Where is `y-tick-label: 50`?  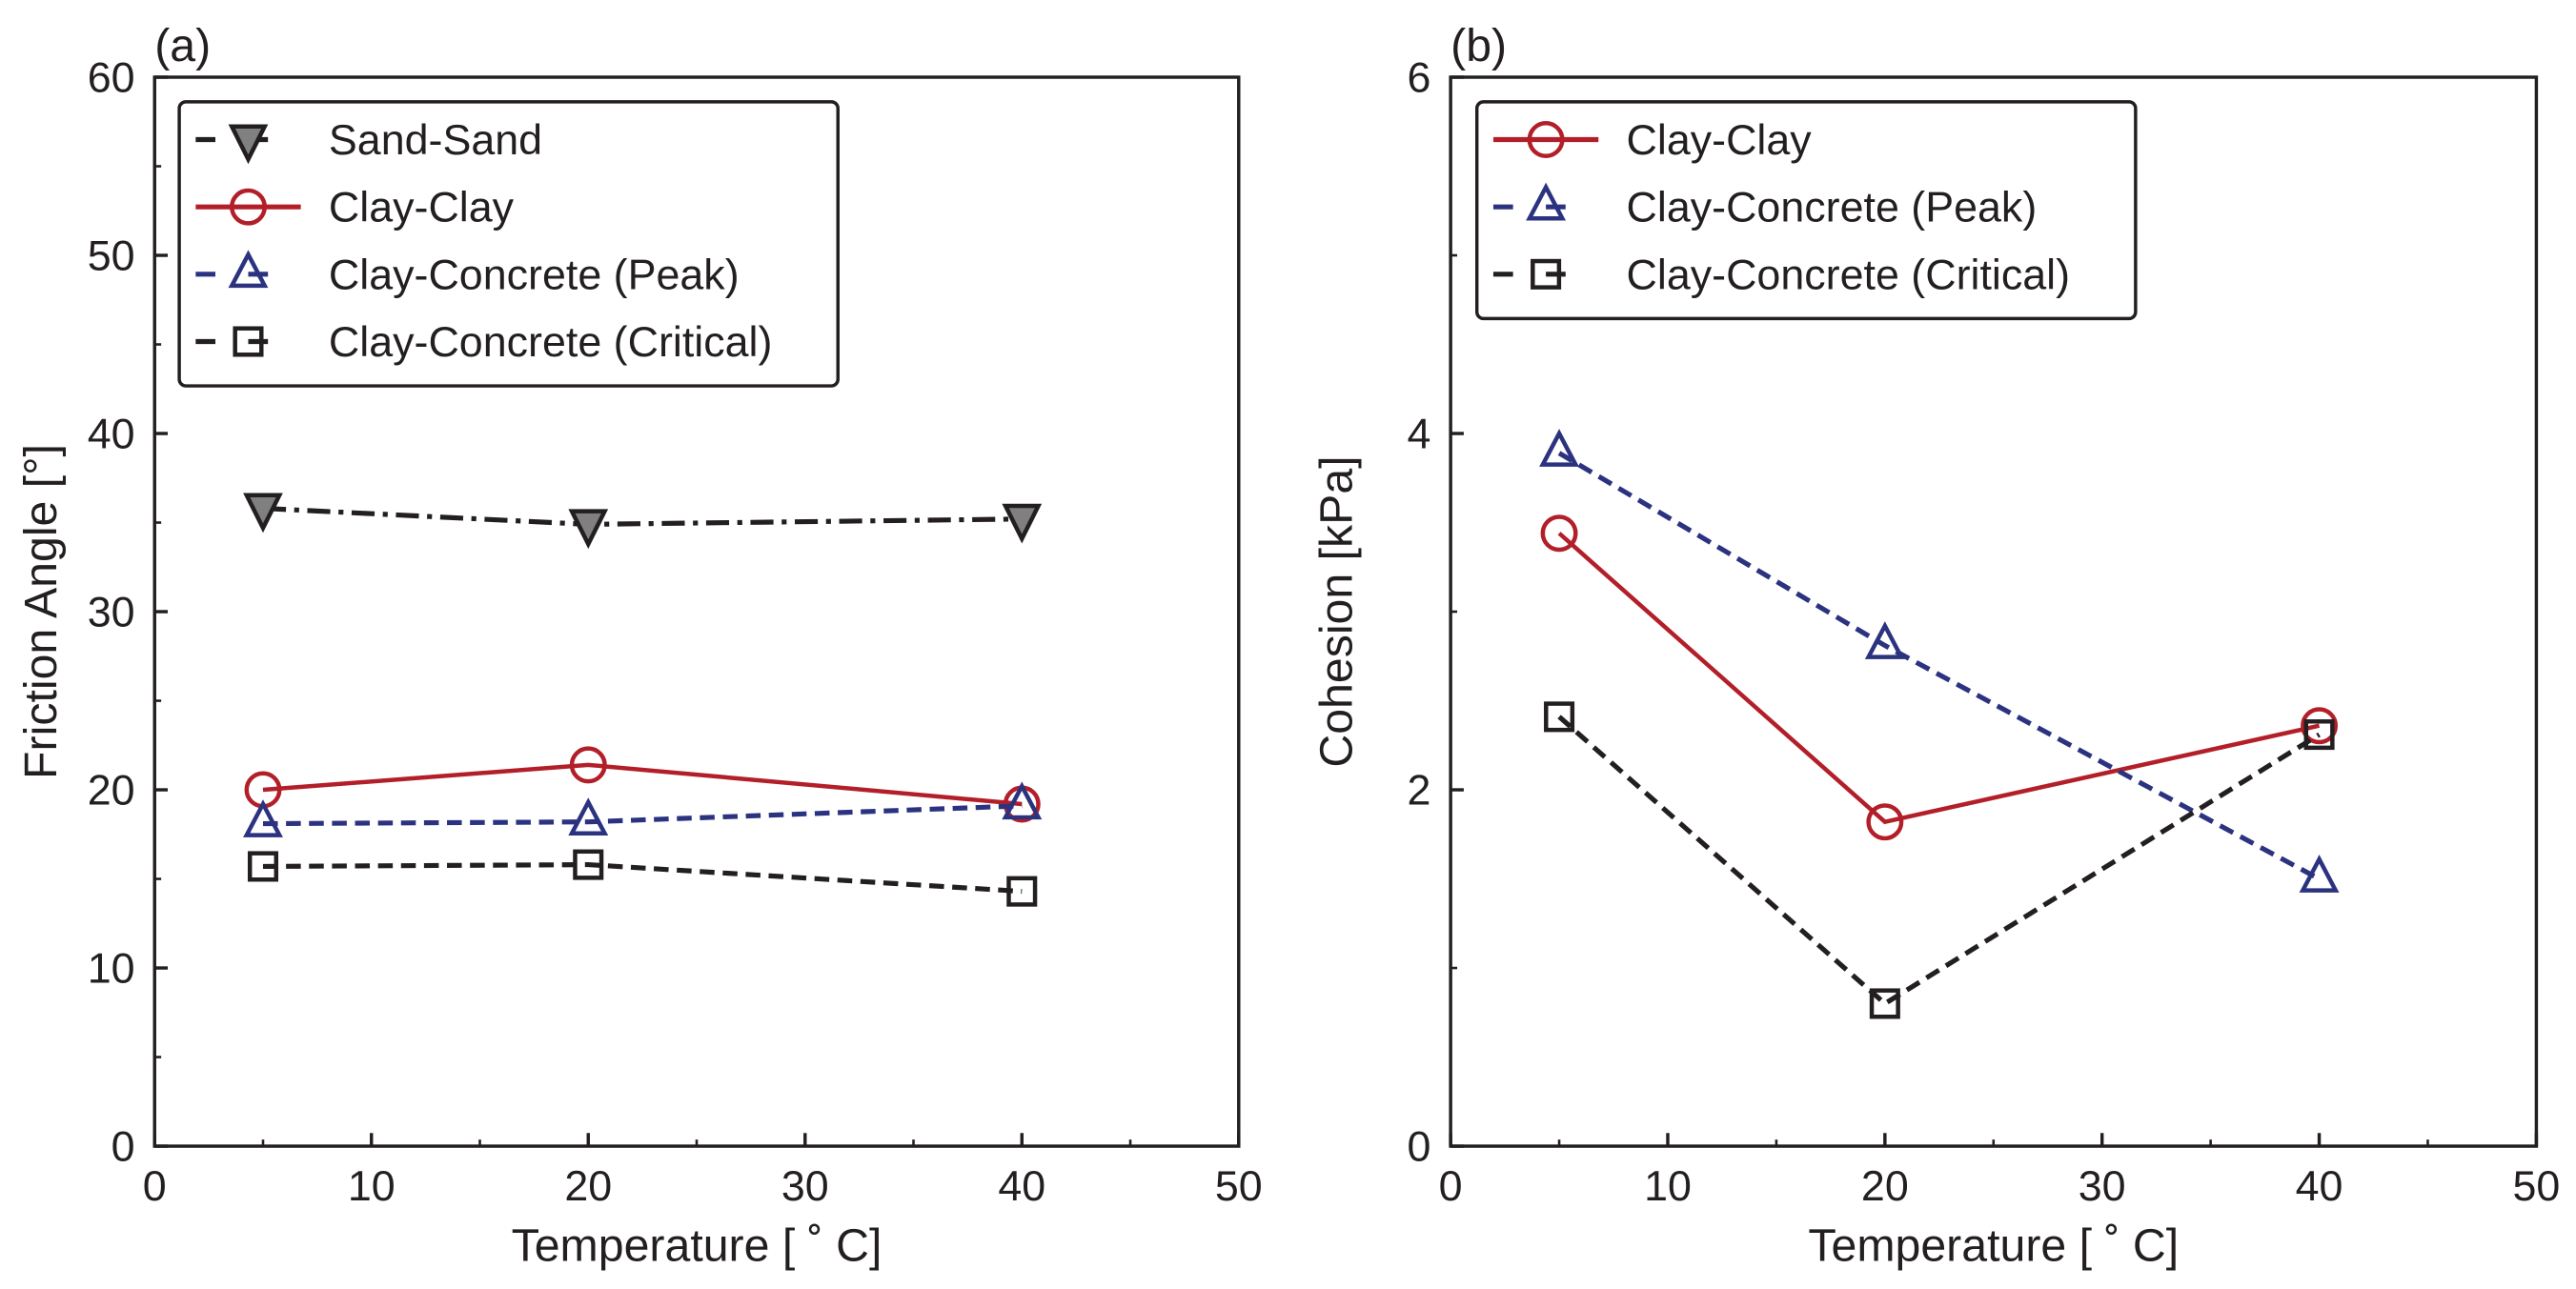
y-tick-label: 50 is located at coordinates (111, 256).